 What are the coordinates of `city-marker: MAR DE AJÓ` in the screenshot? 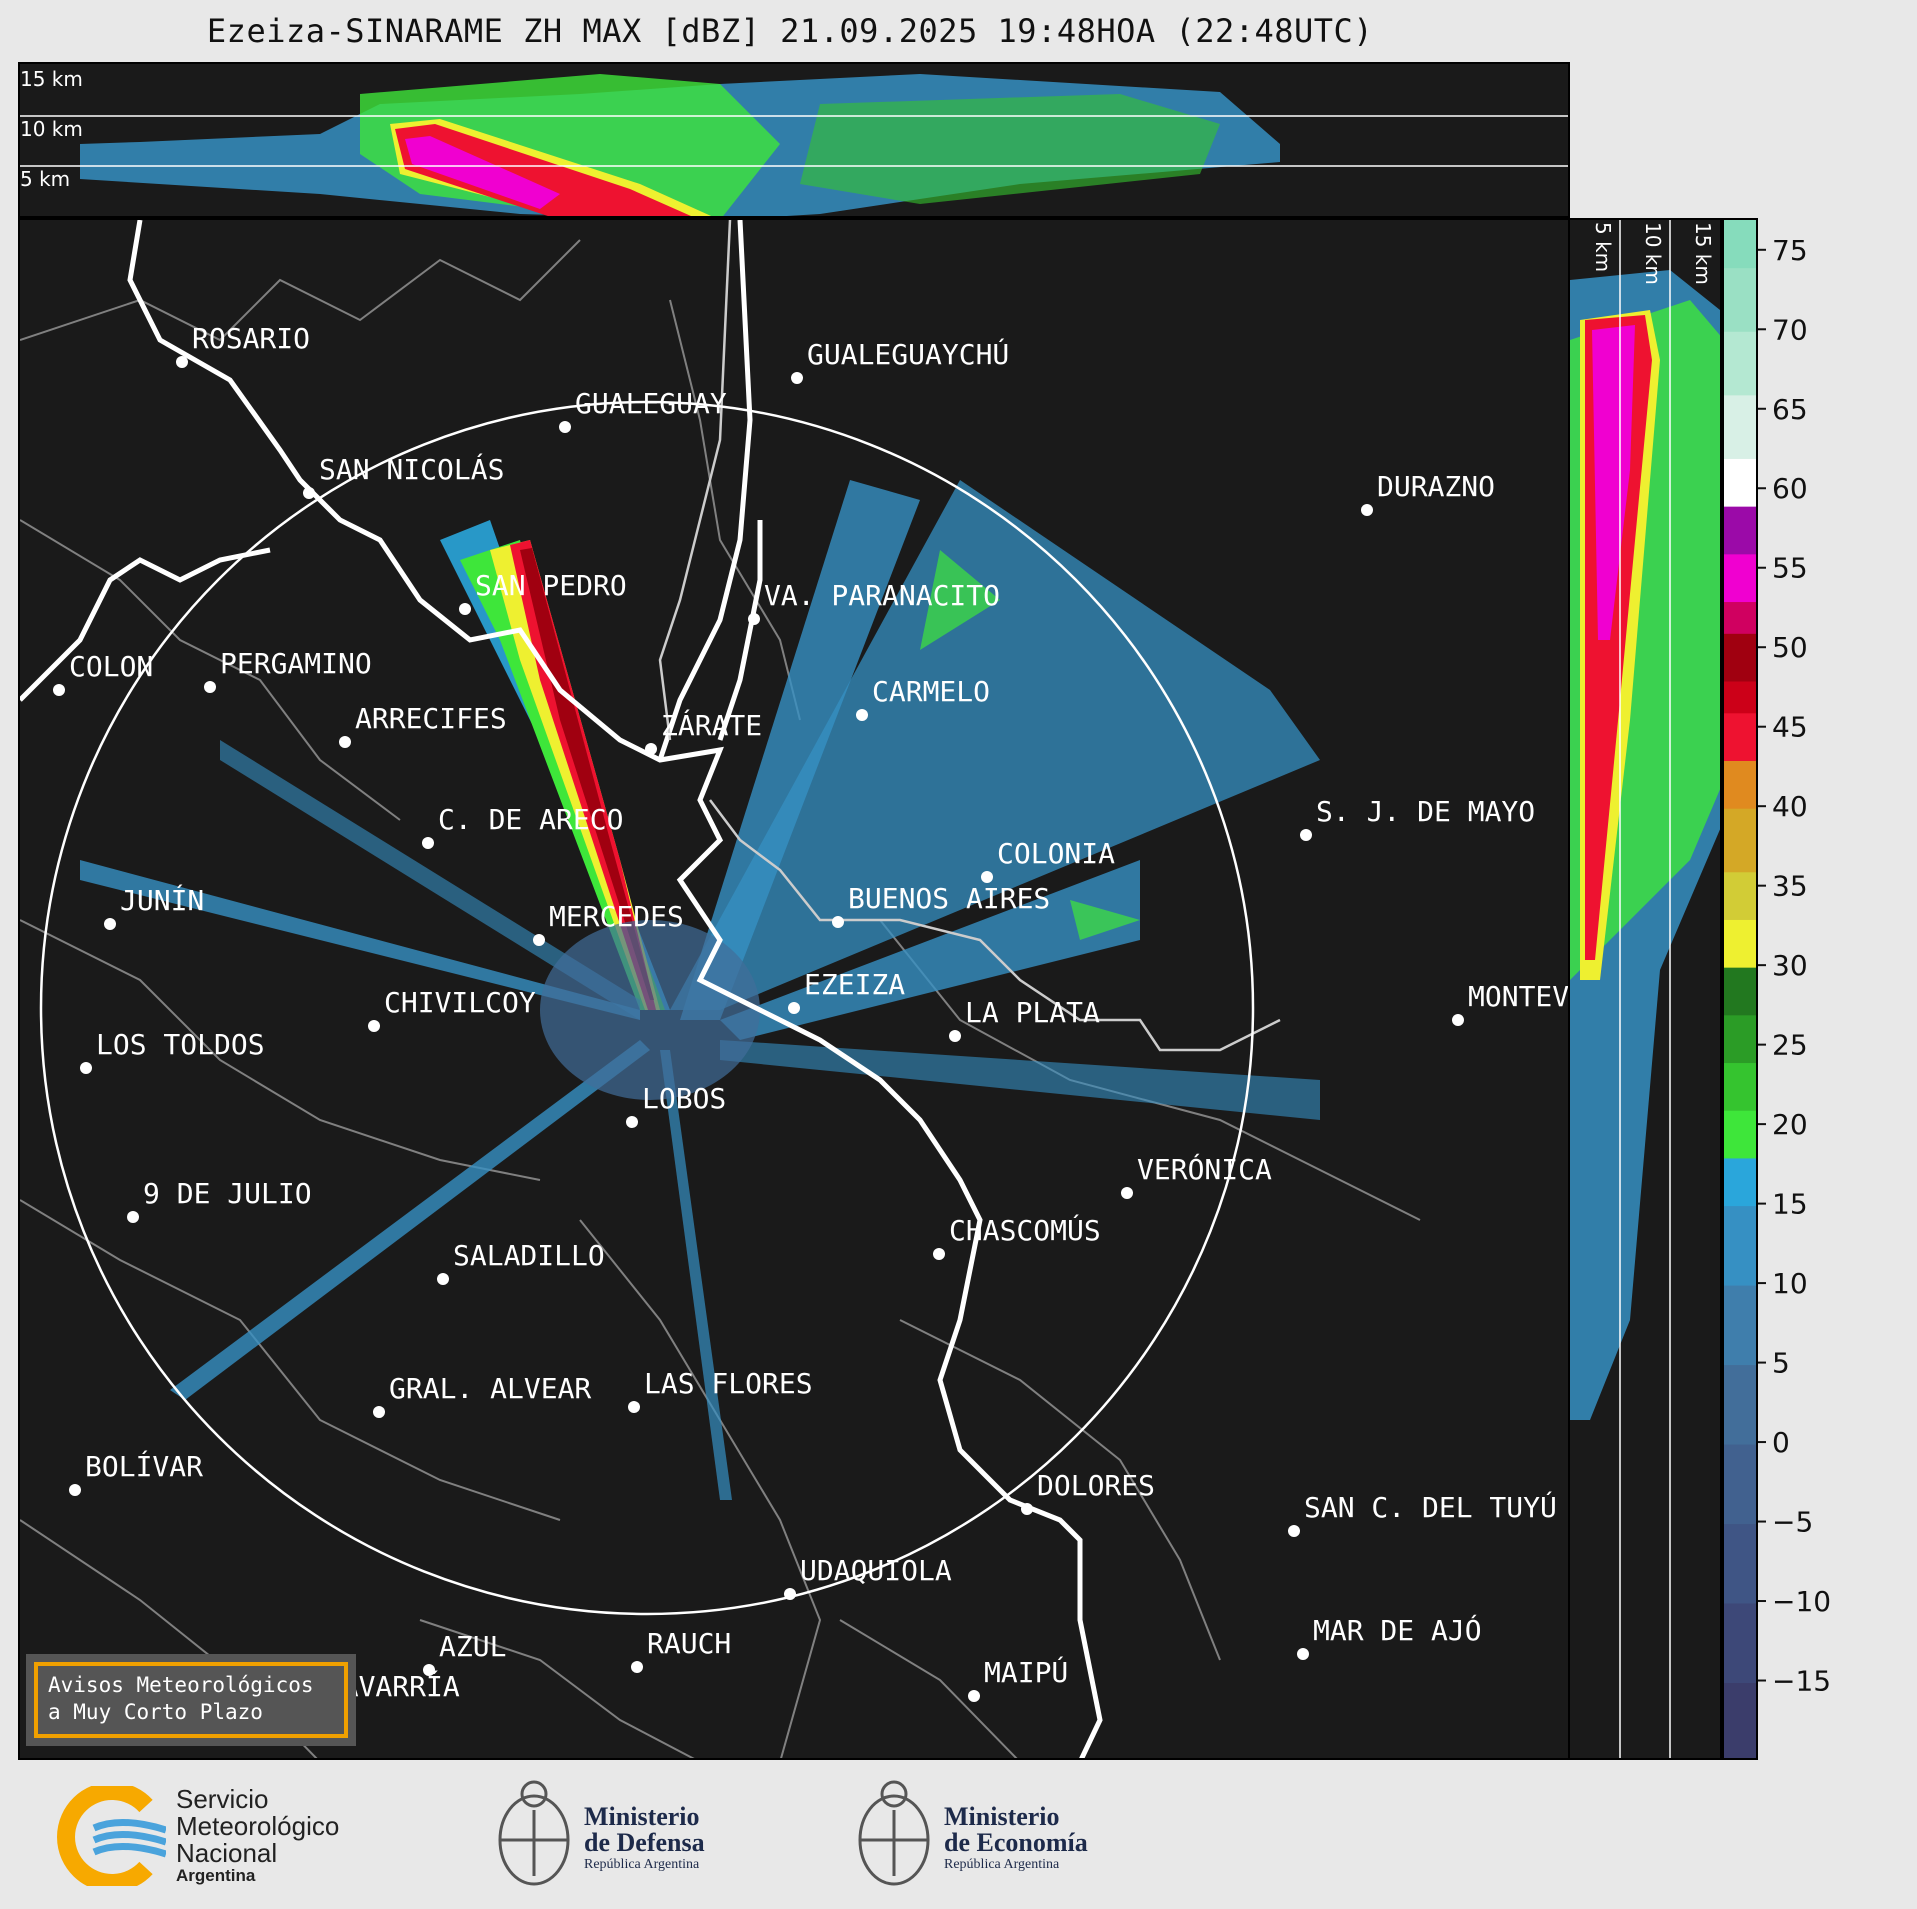 It's located at (1389, 1636).